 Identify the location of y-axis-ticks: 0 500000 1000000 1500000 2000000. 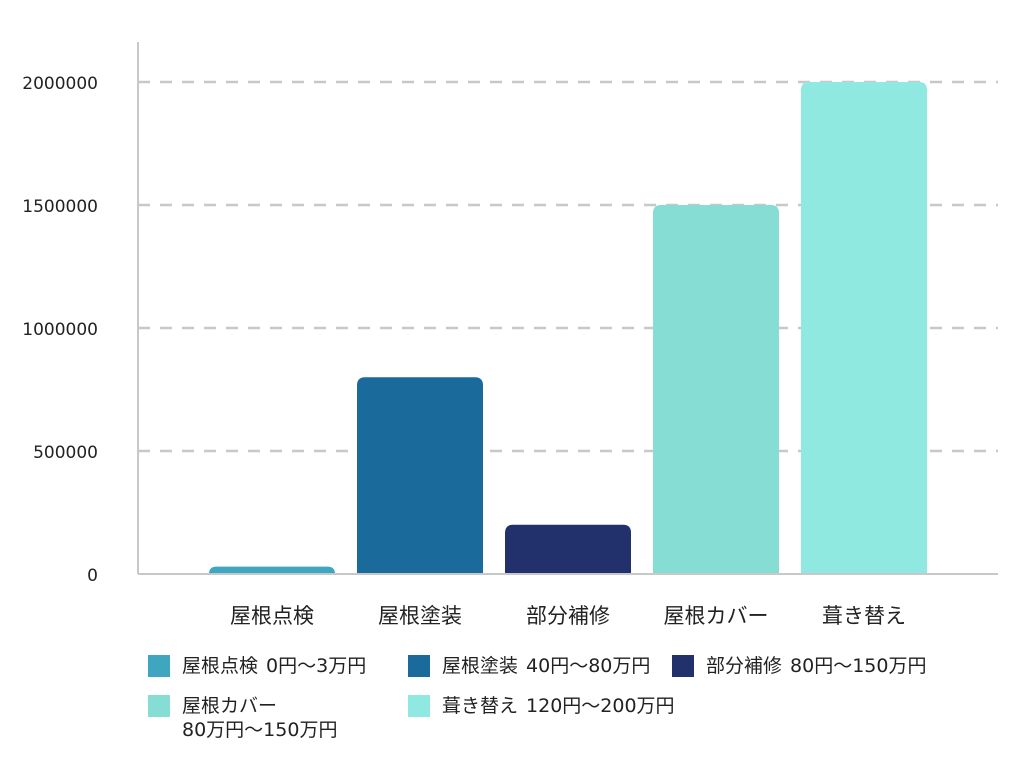
(60, 330).